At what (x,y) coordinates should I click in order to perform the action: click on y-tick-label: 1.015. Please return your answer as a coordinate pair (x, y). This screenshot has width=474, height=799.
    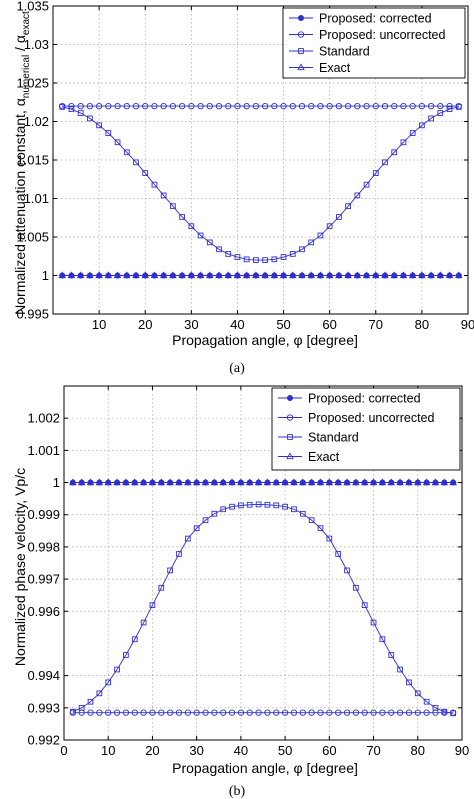
    Looking at the image, I should click on (32, 160).